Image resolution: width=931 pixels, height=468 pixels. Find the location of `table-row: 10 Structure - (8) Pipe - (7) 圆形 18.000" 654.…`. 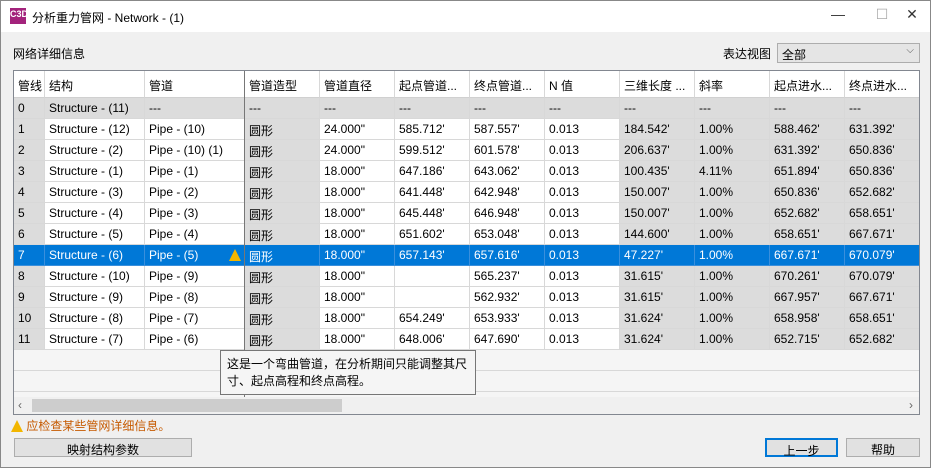

table-row: 10 Structure - (8) Pipe - (7) 圆形 18.000" 654.… is located at coordinates (466, 318).